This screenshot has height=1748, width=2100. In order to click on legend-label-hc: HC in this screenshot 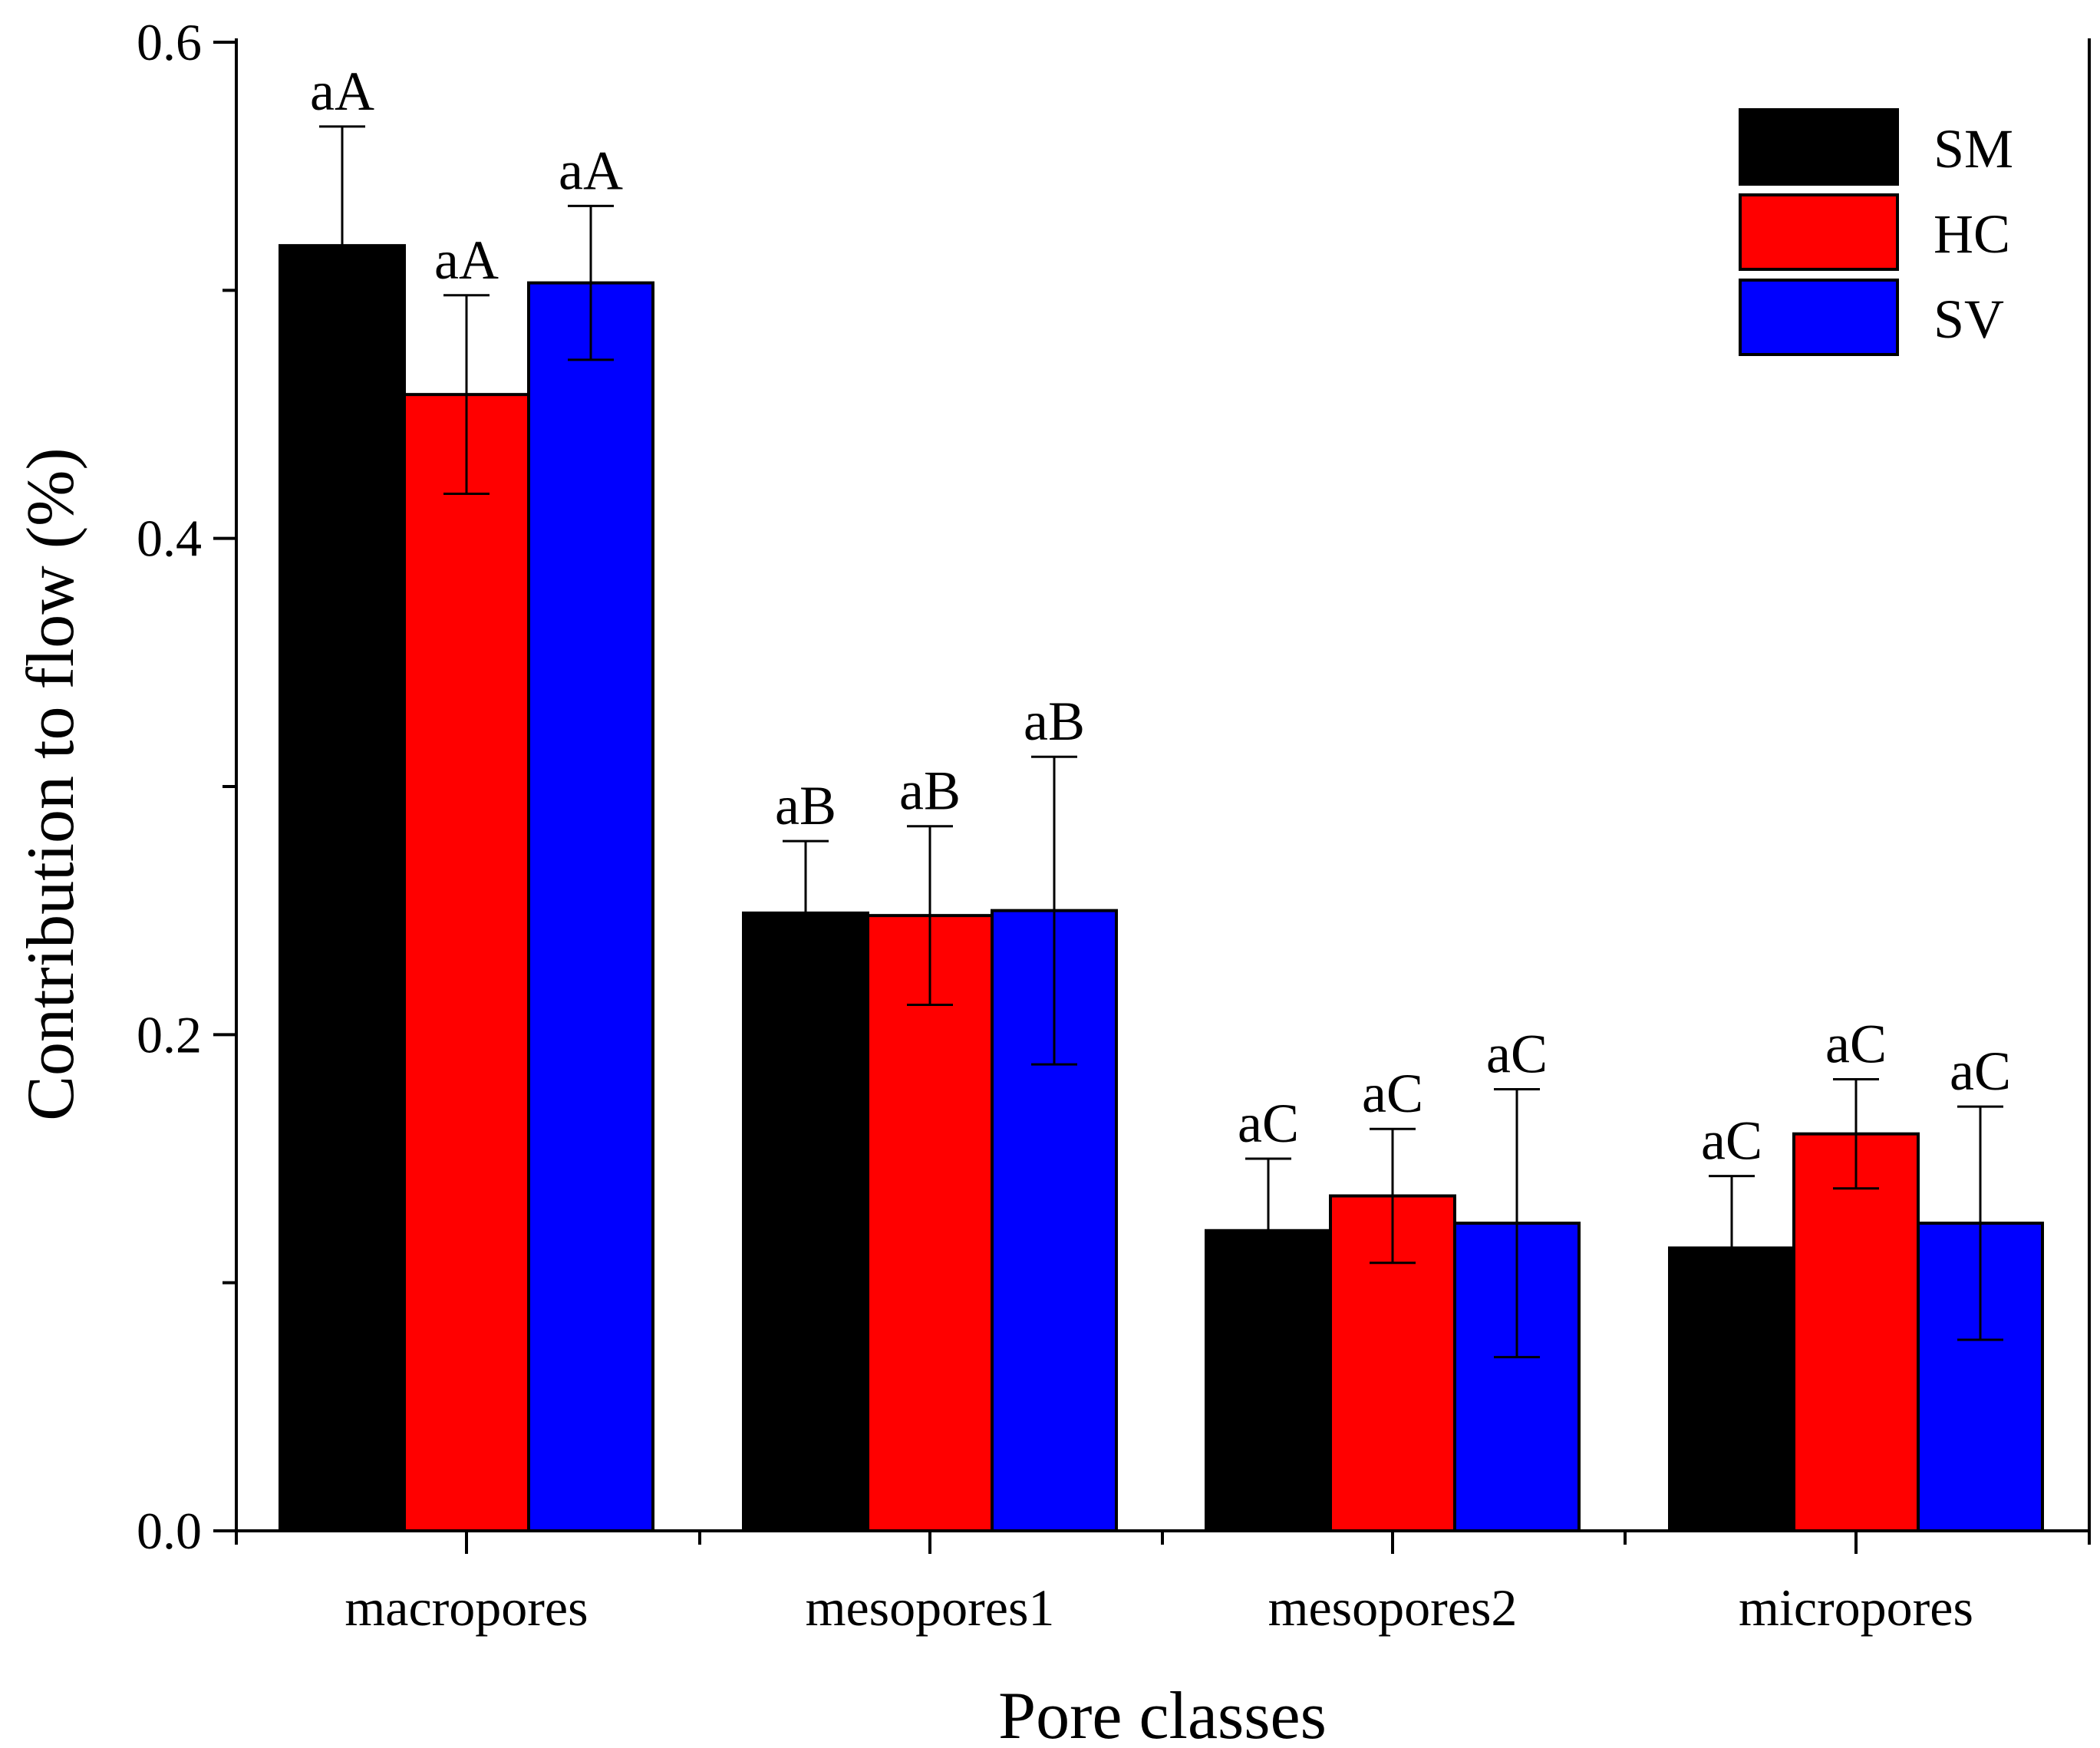, I will do `click(1972, 234)`.